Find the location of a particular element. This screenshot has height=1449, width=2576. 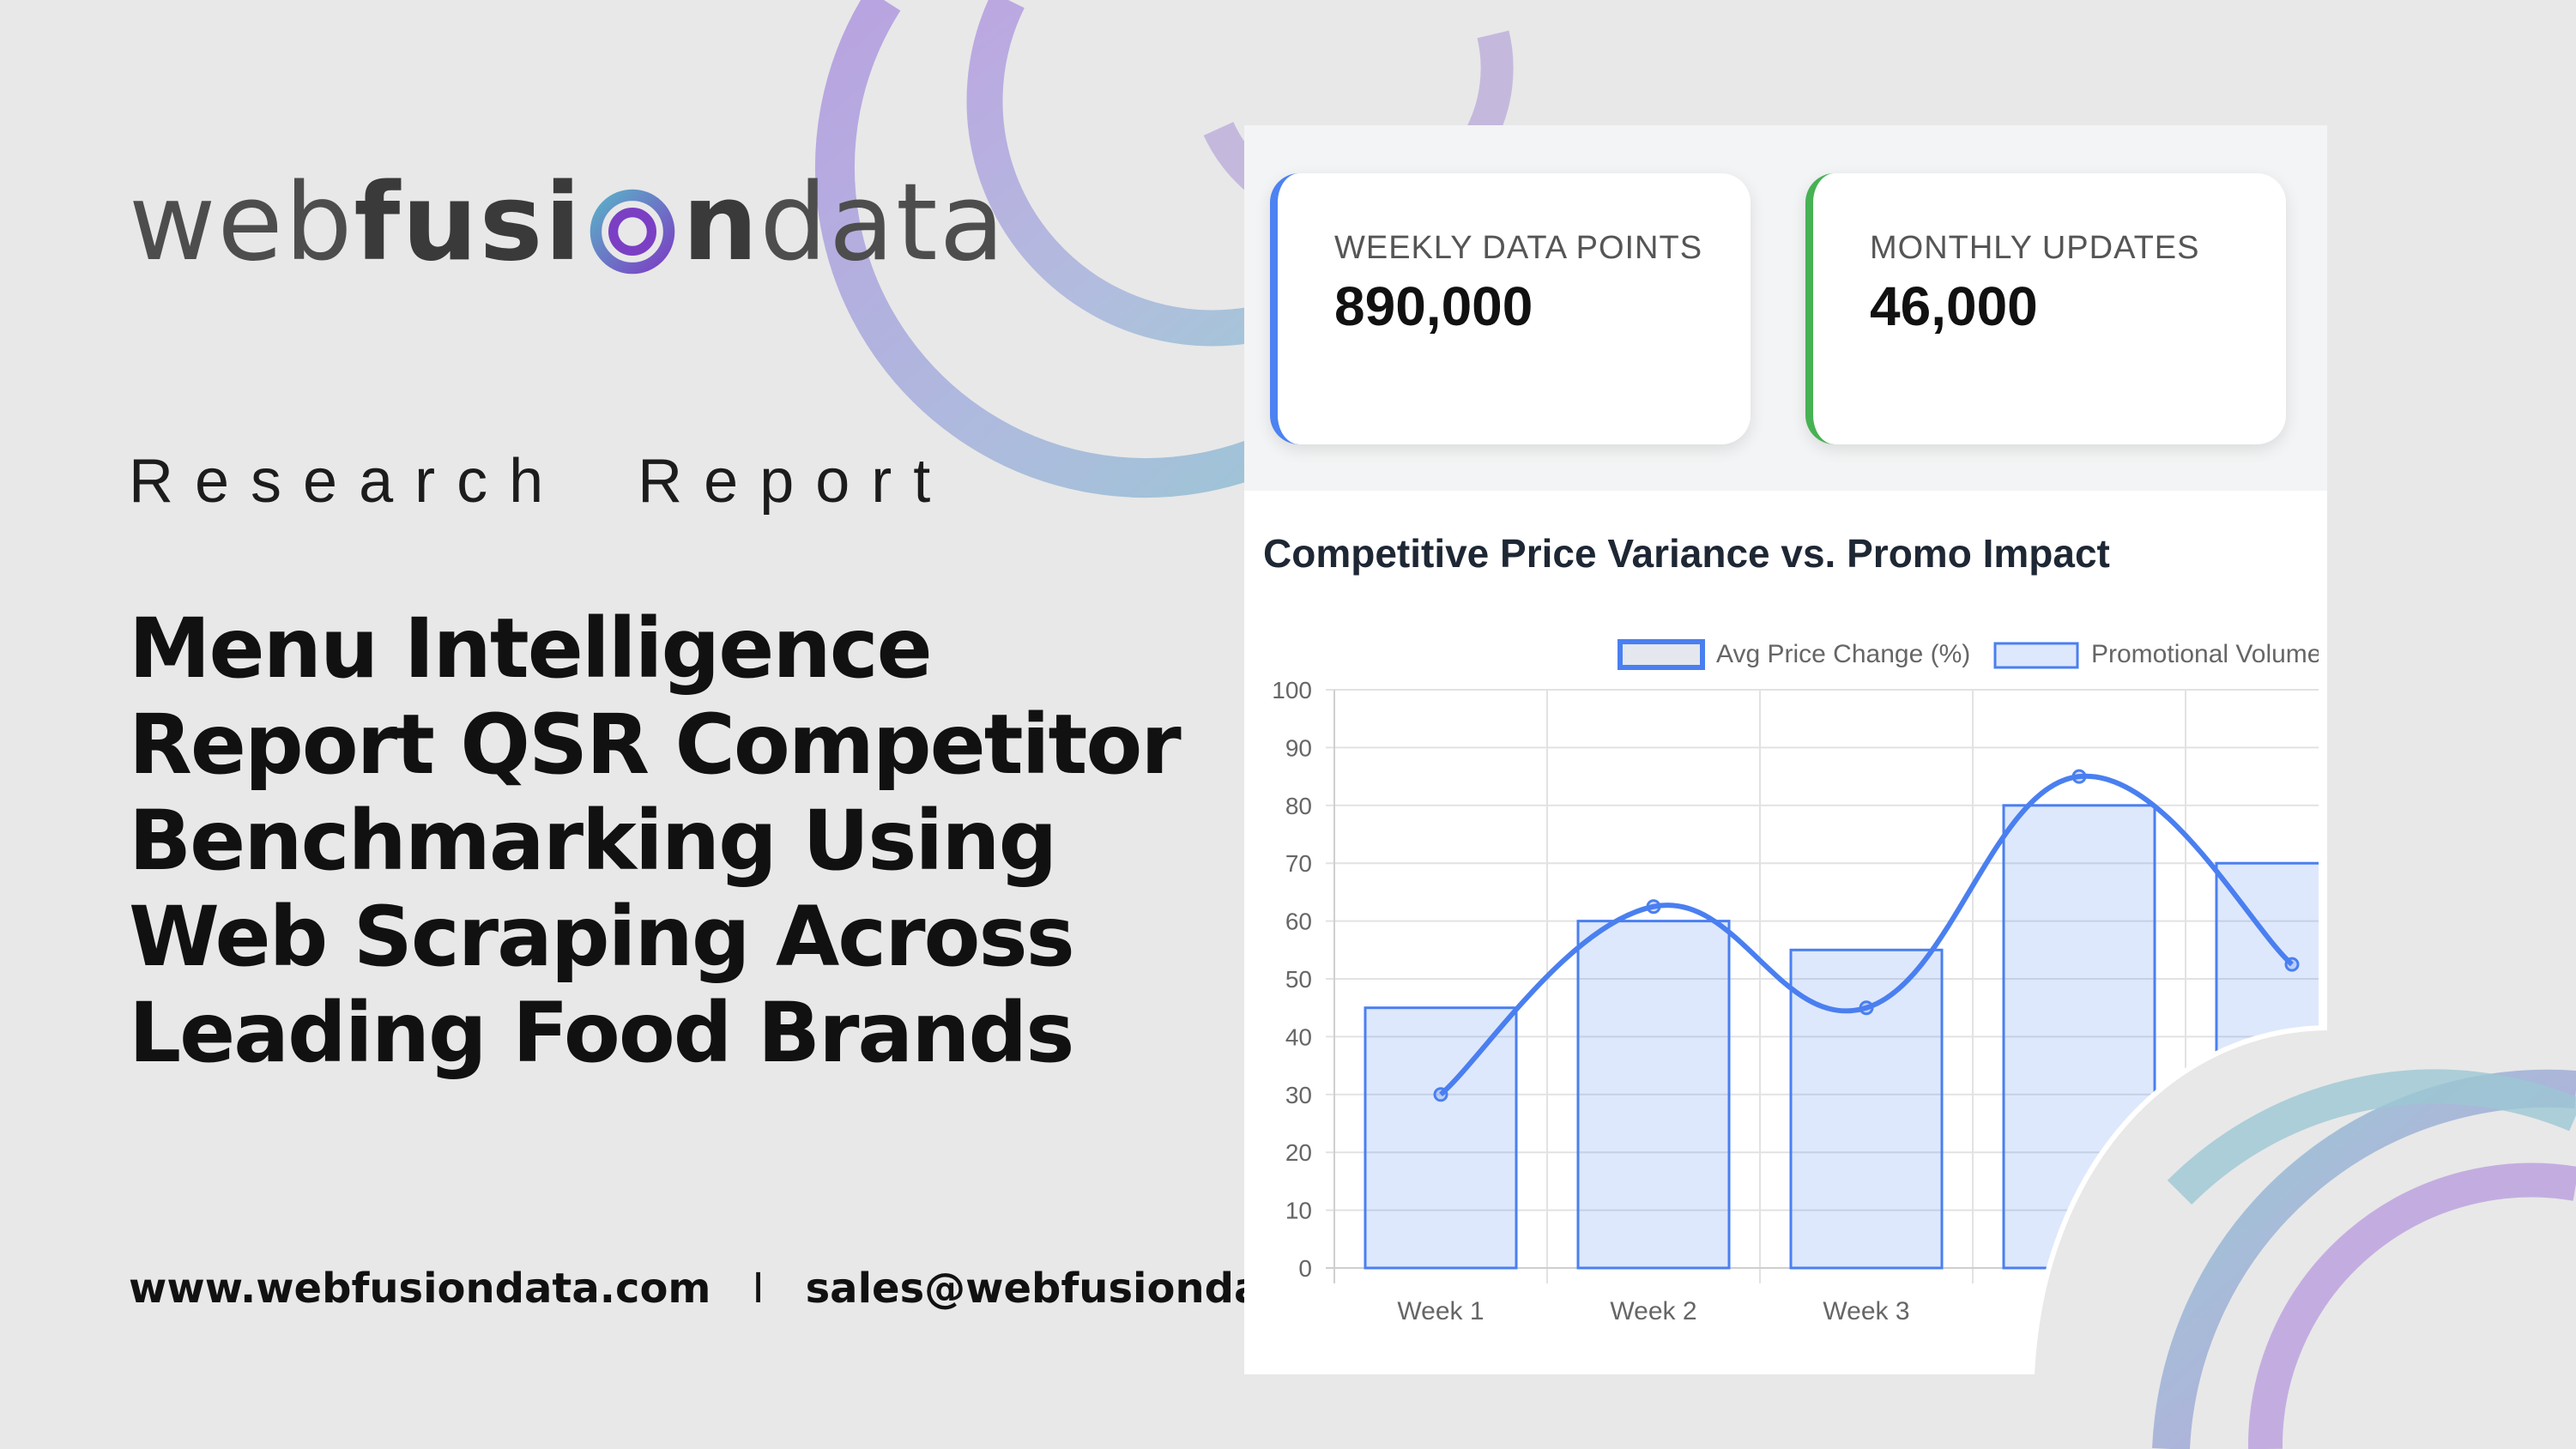

stat-value: 46,000 is located at coordinates (1954, 306).